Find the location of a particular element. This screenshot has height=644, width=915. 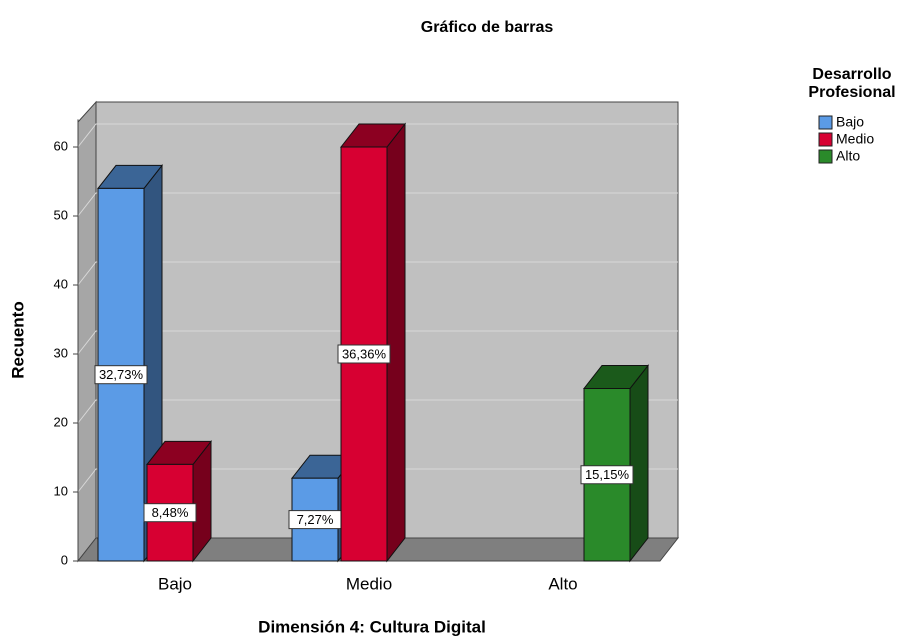

x-tick-label: Bajo is located at coordinates (175, 583).